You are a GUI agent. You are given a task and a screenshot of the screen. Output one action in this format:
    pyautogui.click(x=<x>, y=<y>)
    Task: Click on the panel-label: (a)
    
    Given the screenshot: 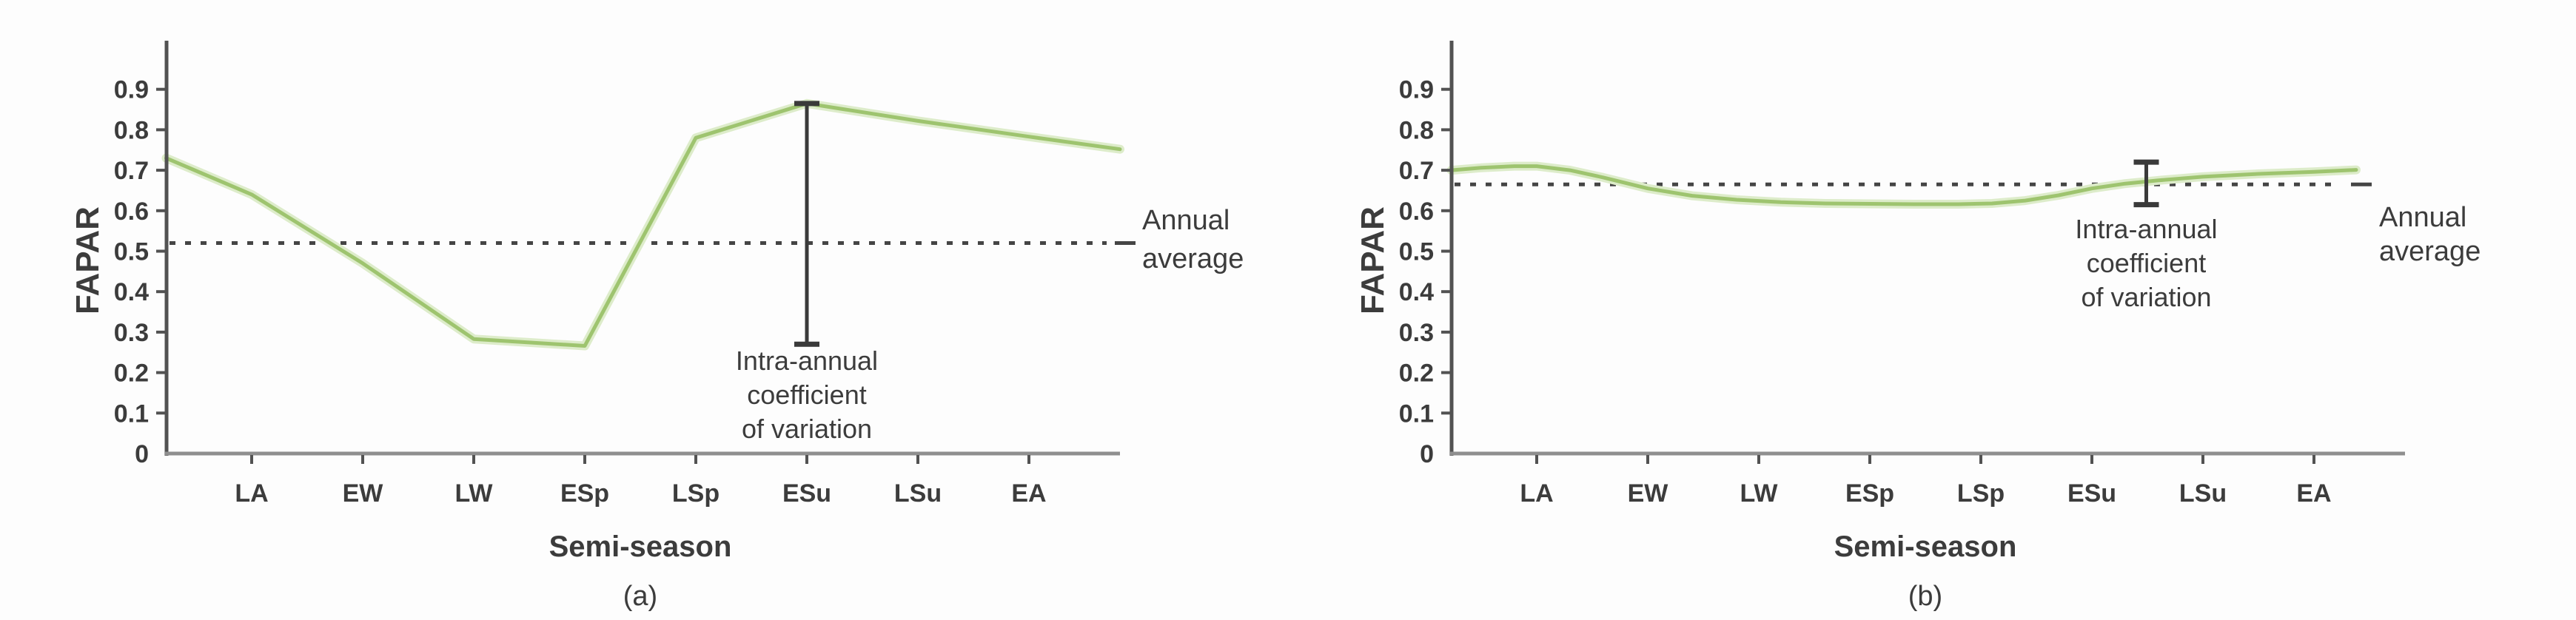 What is the action you would take?
    pyautogui.click(x=640, y=596)
    